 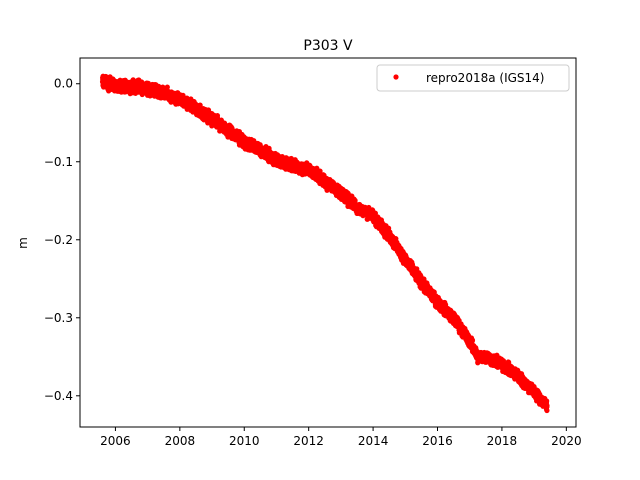 What do you see at coordinates (328, 46) in the screenshot?
I see `chart-title: P303 V` at bounding box center [328, 46].